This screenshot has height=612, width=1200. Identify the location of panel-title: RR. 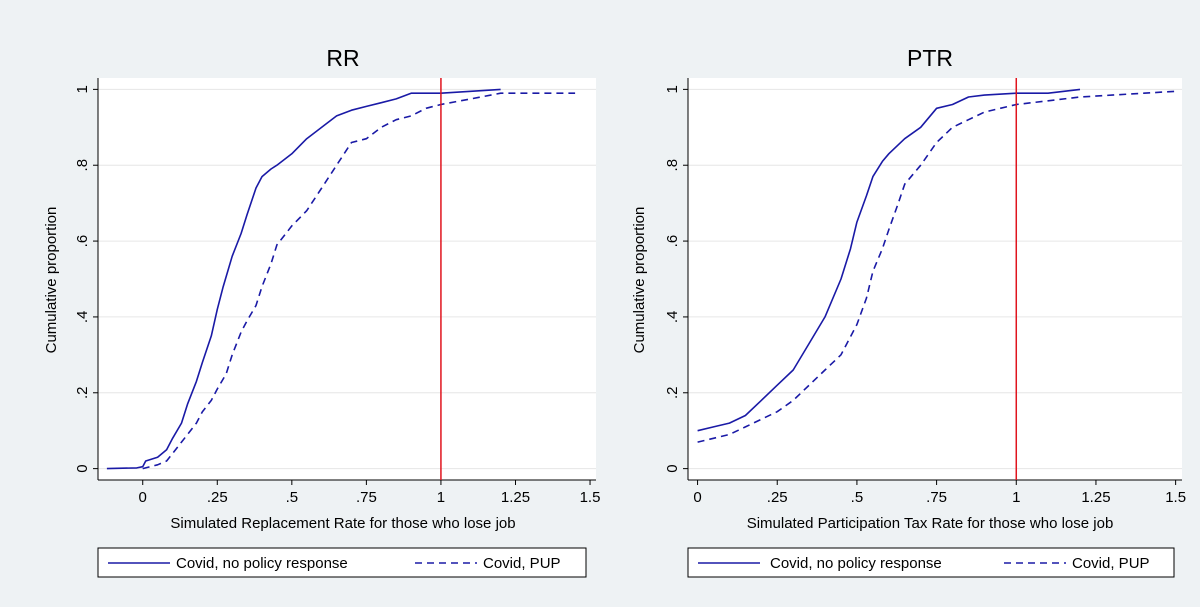
(342, 58).